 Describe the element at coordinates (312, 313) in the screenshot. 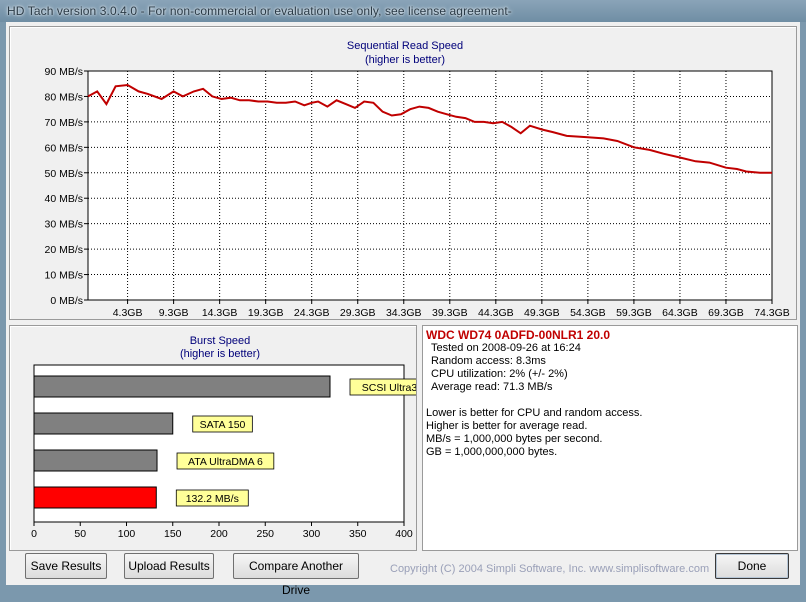

I see `seq-xtick-label: 24.3GB` at that location.